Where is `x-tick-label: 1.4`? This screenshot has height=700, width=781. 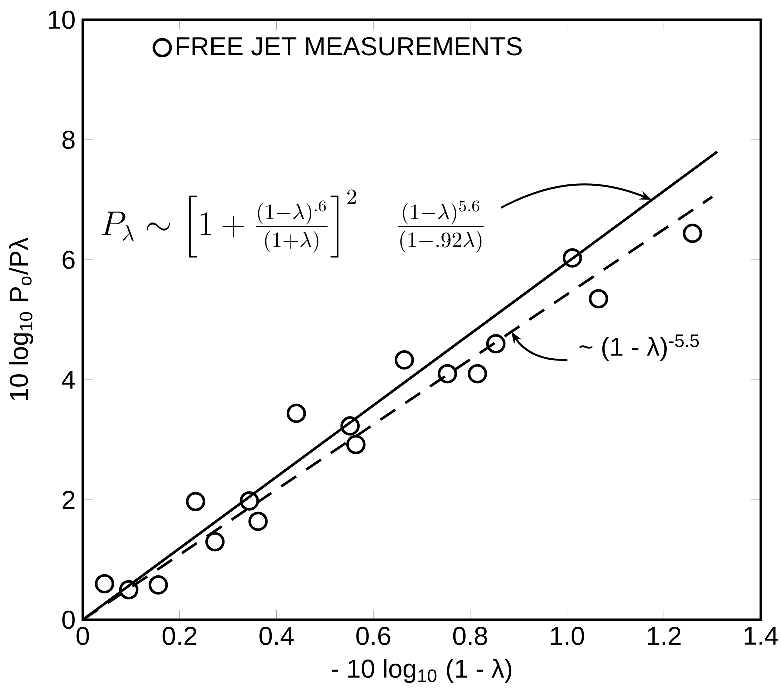
x-tick-label: 1.4 is located at coordinates (761, 636).